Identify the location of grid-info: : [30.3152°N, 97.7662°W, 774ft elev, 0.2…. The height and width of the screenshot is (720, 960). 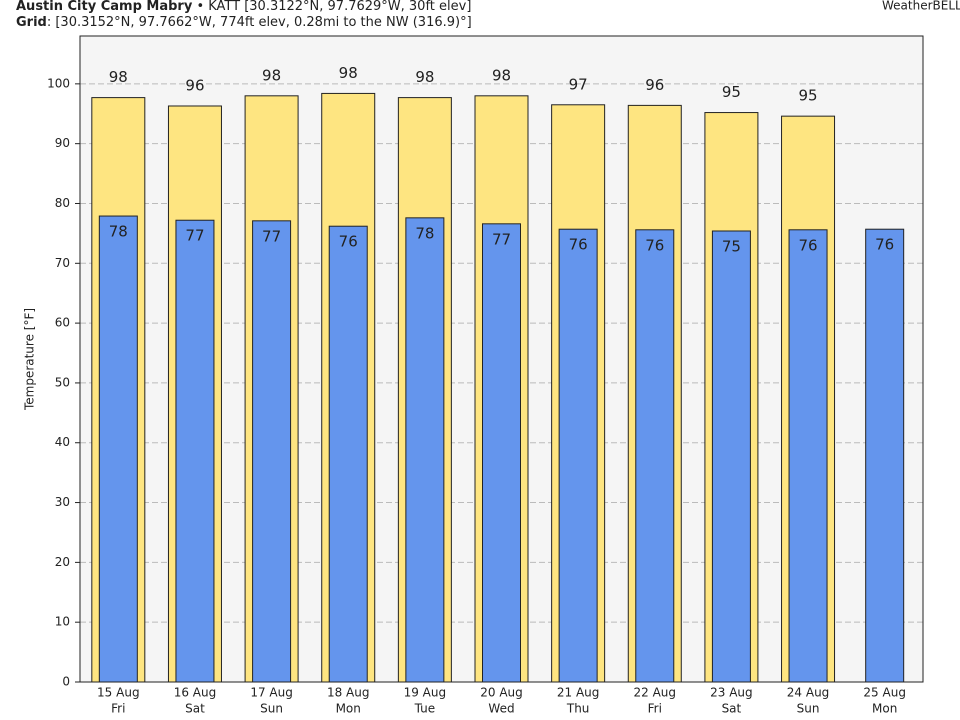
(259, 22).